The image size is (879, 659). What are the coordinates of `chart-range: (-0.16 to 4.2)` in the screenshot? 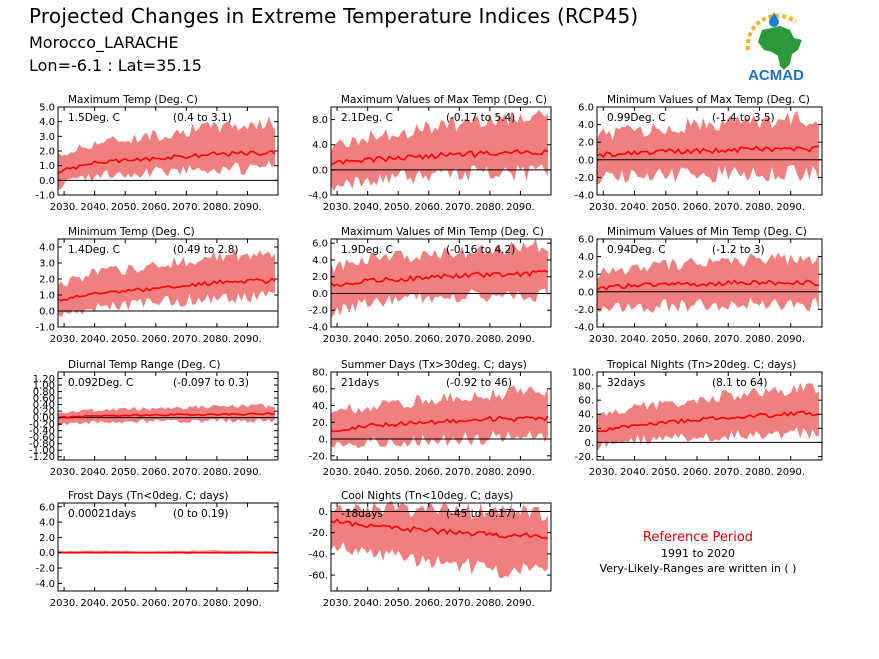 It's located at (480, 250).